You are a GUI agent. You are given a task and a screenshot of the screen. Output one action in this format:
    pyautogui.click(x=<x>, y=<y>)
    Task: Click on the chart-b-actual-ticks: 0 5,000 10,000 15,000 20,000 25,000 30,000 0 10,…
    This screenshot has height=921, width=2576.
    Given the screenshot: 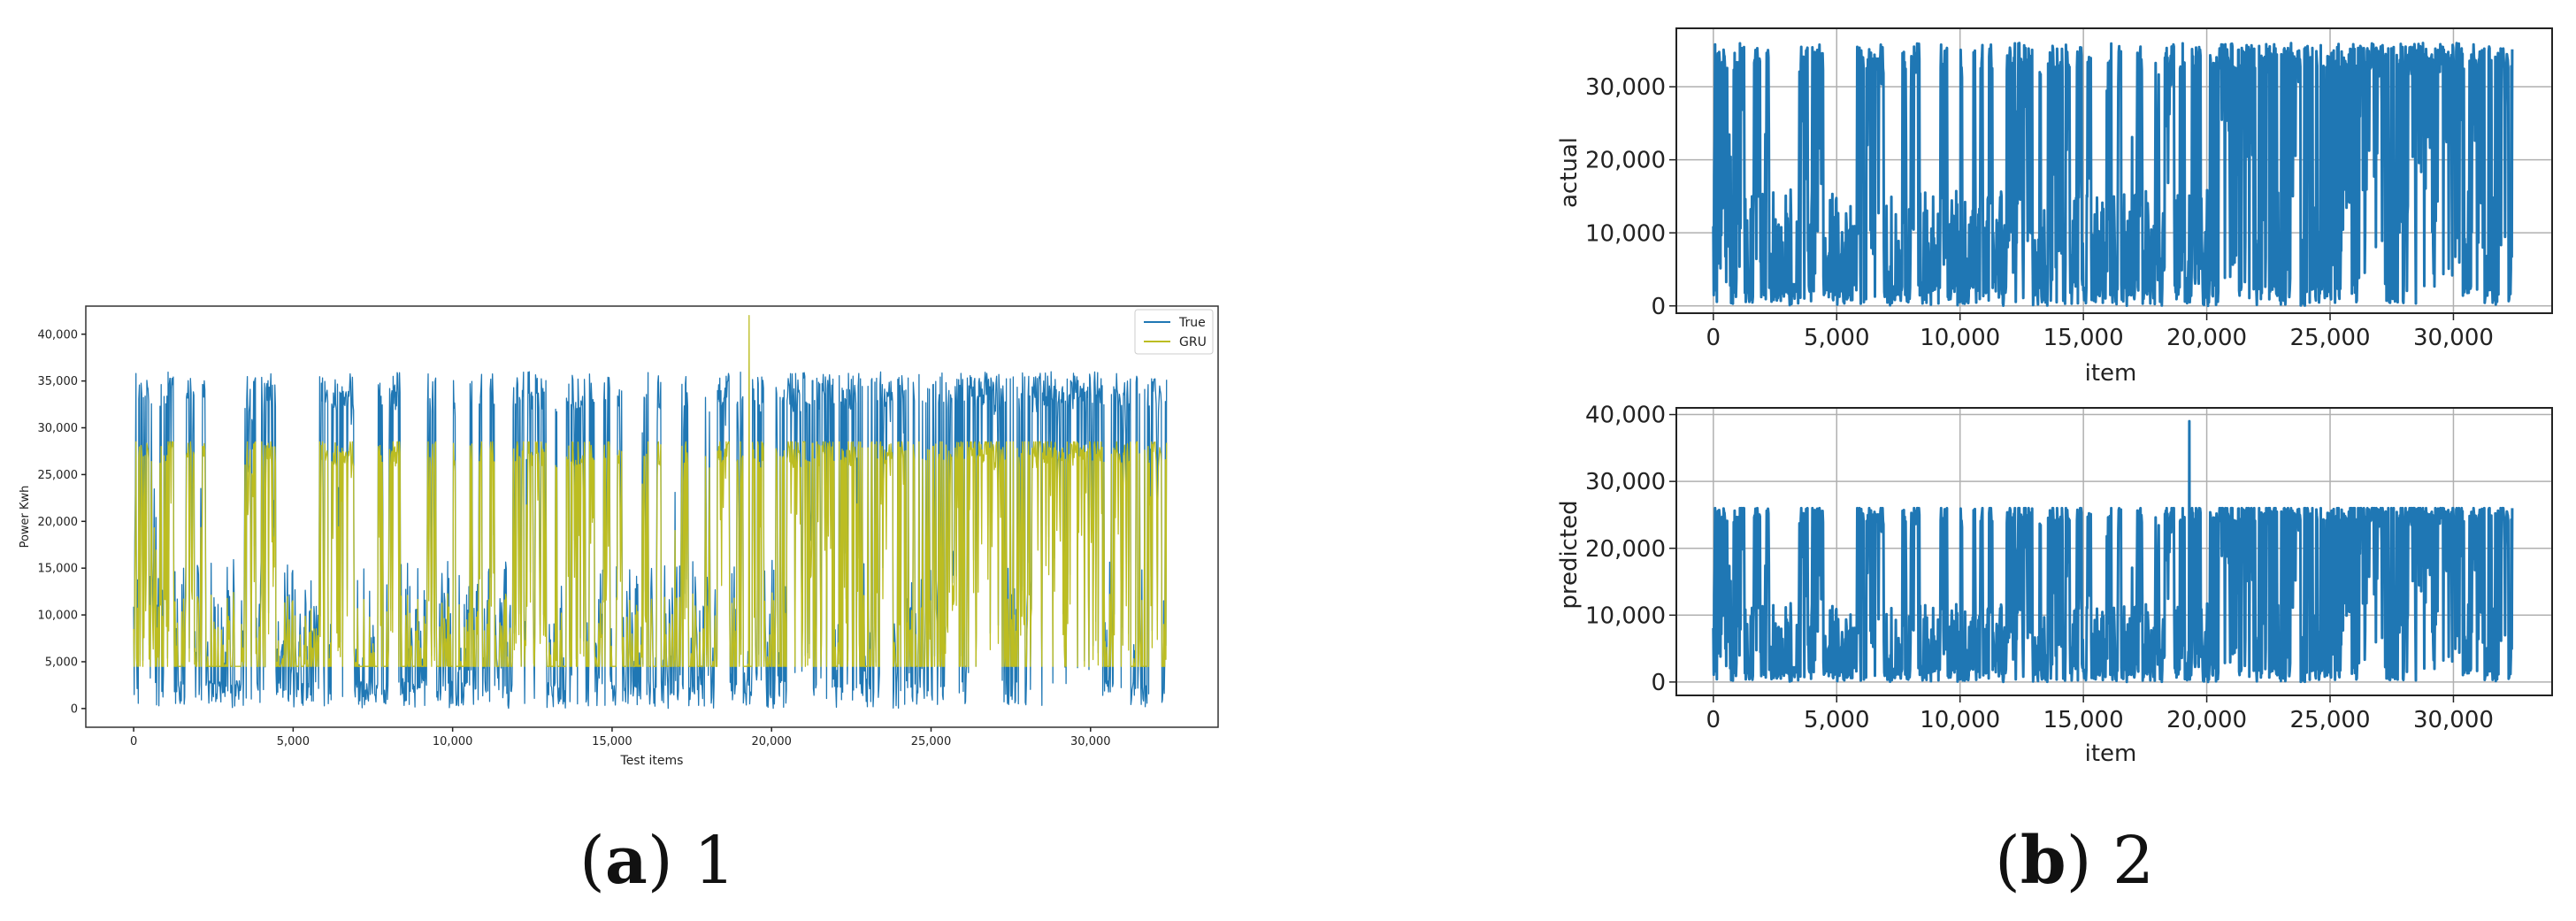 What is the action you would take?
    pyautogui.click(x=2039, y=212)
    